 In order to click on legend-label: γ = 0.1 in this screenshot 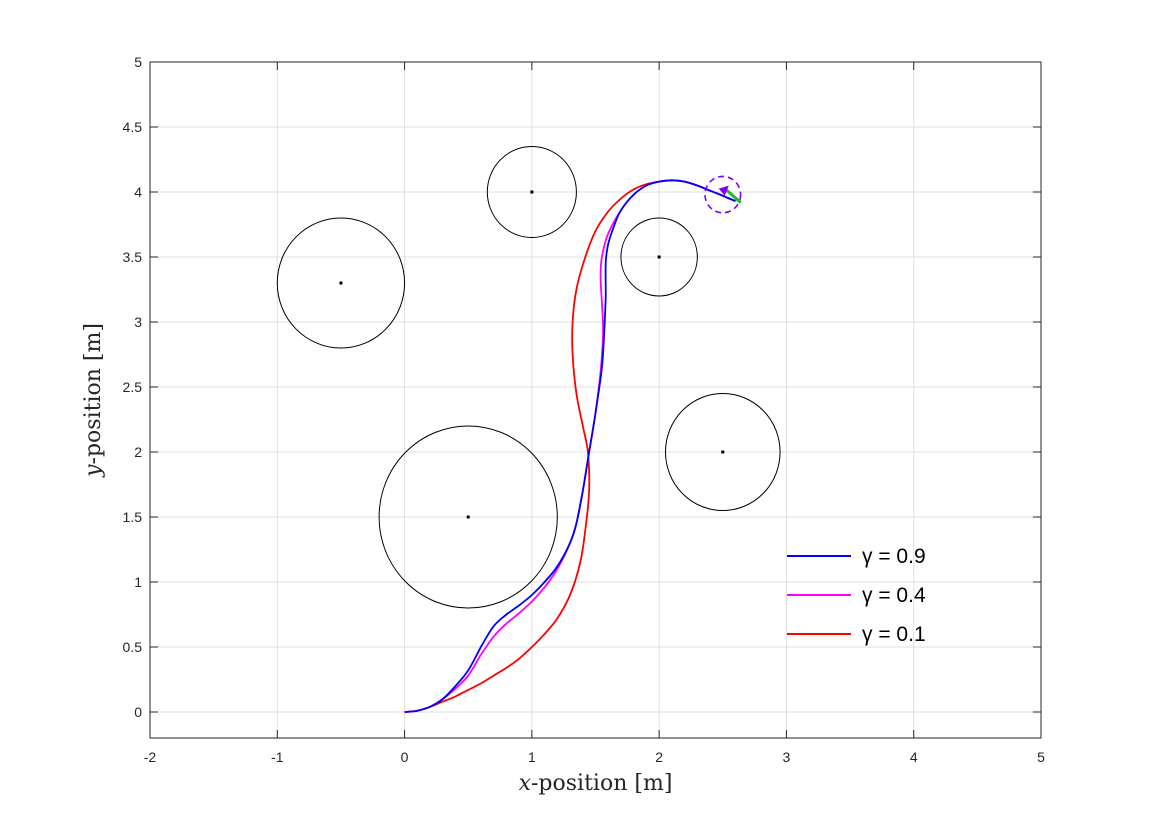, I will do `click(894, 634)`.